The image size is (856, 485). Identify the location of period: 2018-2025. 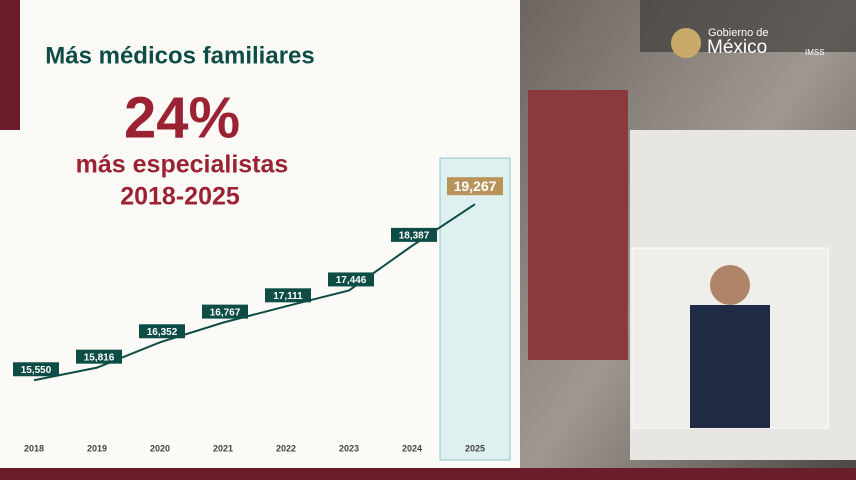
(180, 197).